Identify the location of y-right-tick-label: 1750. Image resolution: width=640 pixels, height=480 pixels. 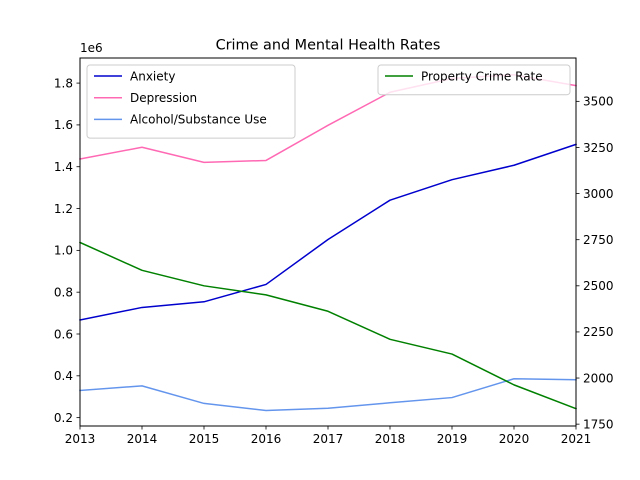
(598, 424).